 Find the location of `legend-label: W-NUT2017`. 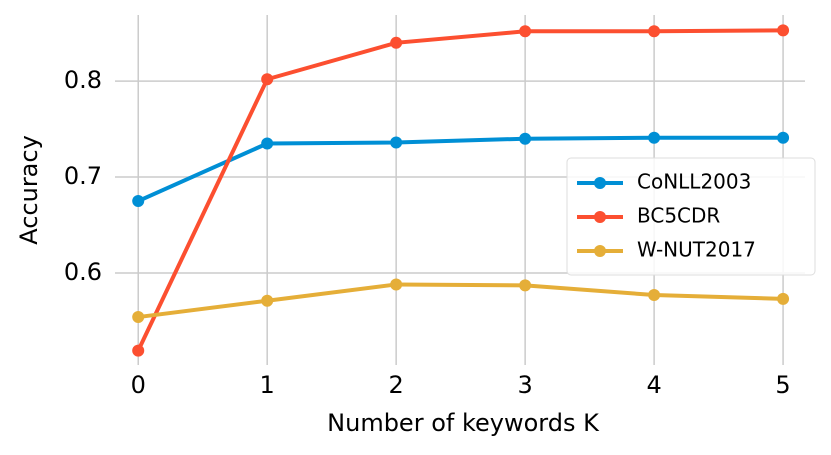

legend-label: W-NUT2017 is located at coordinates (696, 250).